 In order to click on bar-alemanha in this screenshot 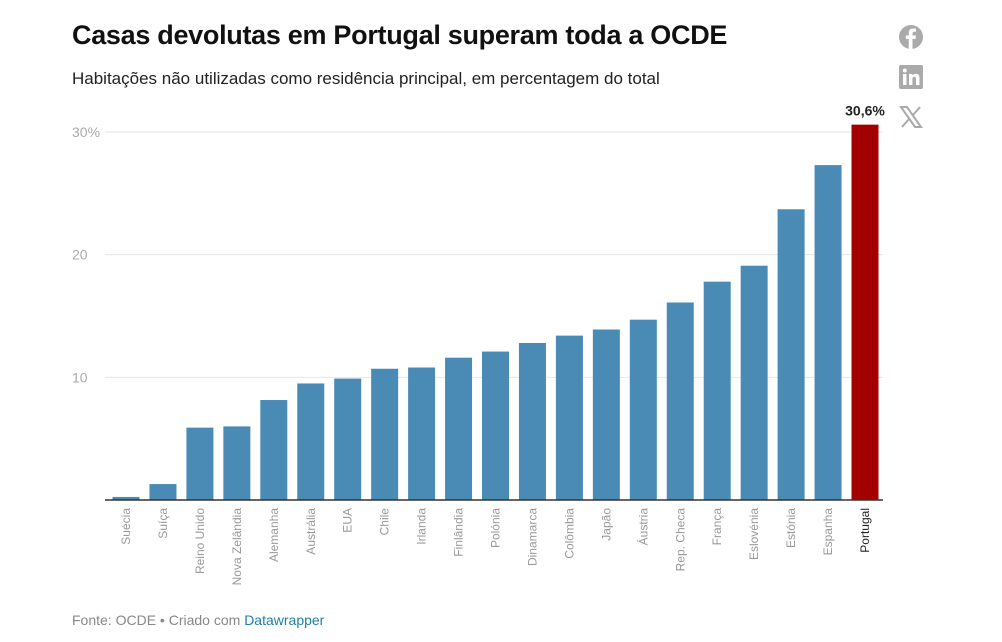, I will do `click(274, 450)`.